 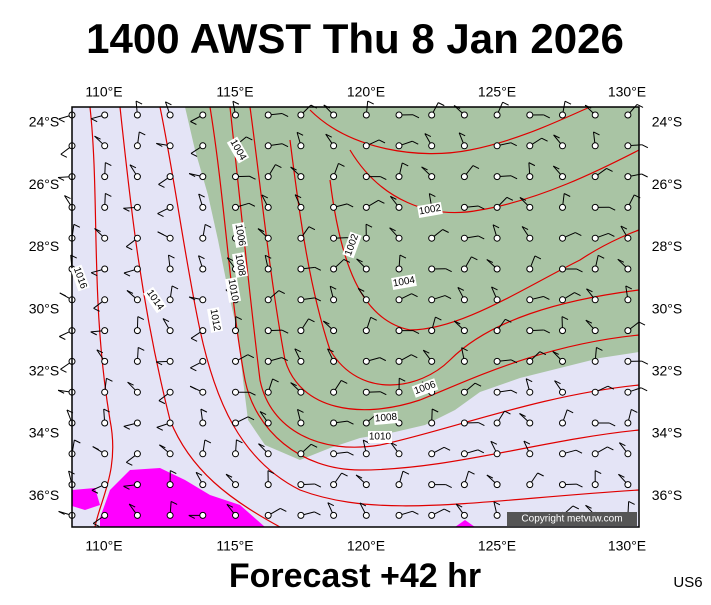 I want to click on lon-label: 115°E, so click(x=234, y=92).